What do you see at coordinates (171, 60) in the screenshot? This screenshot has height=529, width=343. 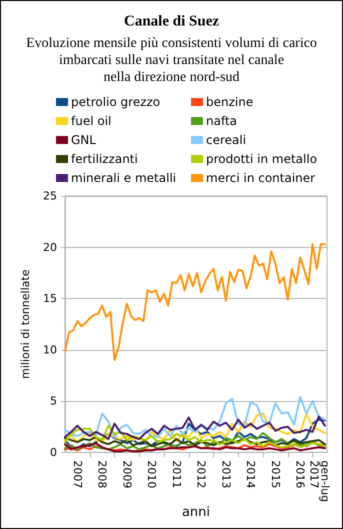 I see `chart-subtitle: Evoluzione mensile più consistenti volumi di carico imbarcati sulle navi transitate nel canale nella direzione nord-sud` at bounding box center [171, 60].